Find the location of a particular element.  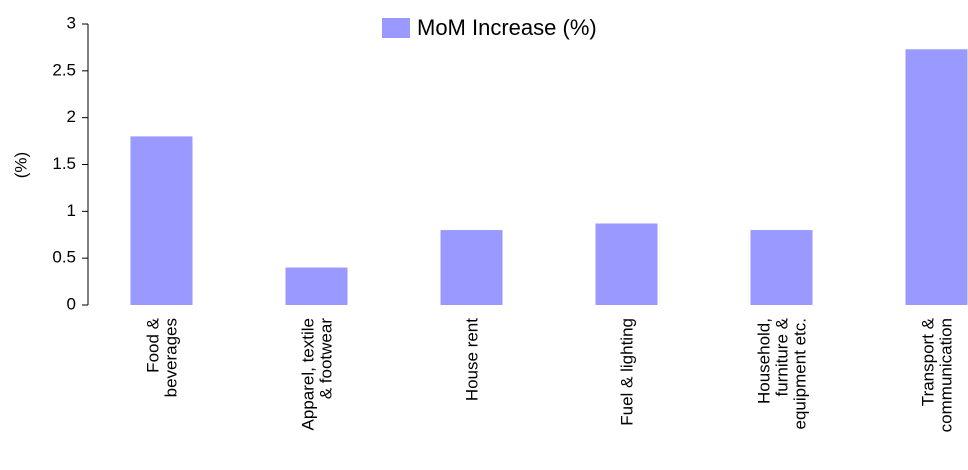

y-tick-label: 0 is located at coordinates (71, 303).